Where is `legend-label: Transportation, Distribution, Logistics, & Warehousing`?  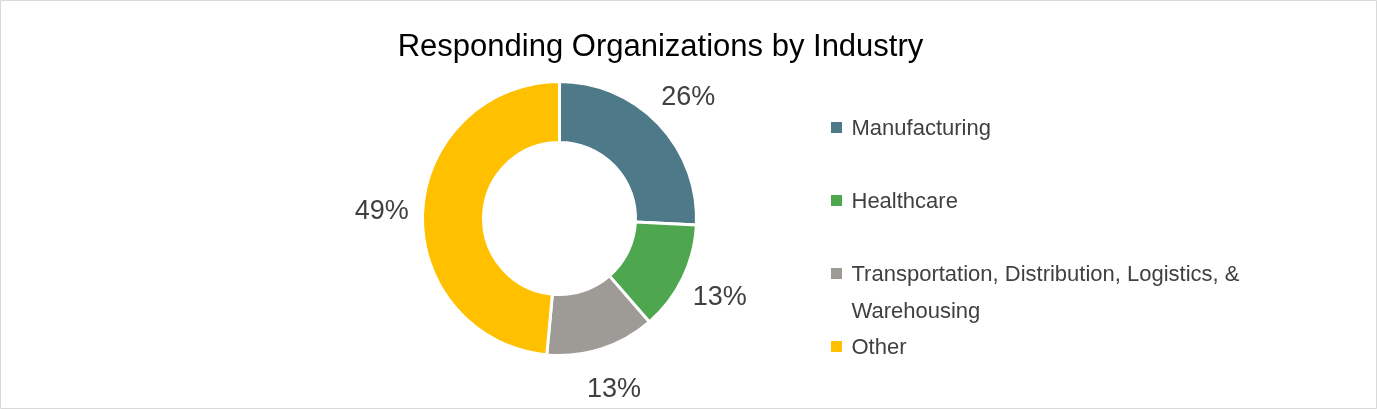
legend-label: Transportation, Distribution, Logistics, & Warehousing is located at coordinates (1045, 291).